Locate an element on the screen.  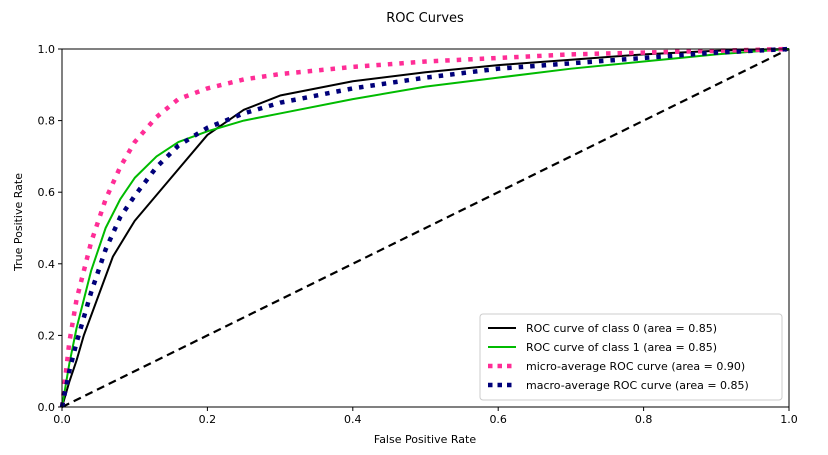
legend-label-3: macro-average ROC curve (area = 0.85) is located at coordinates (637, 385).